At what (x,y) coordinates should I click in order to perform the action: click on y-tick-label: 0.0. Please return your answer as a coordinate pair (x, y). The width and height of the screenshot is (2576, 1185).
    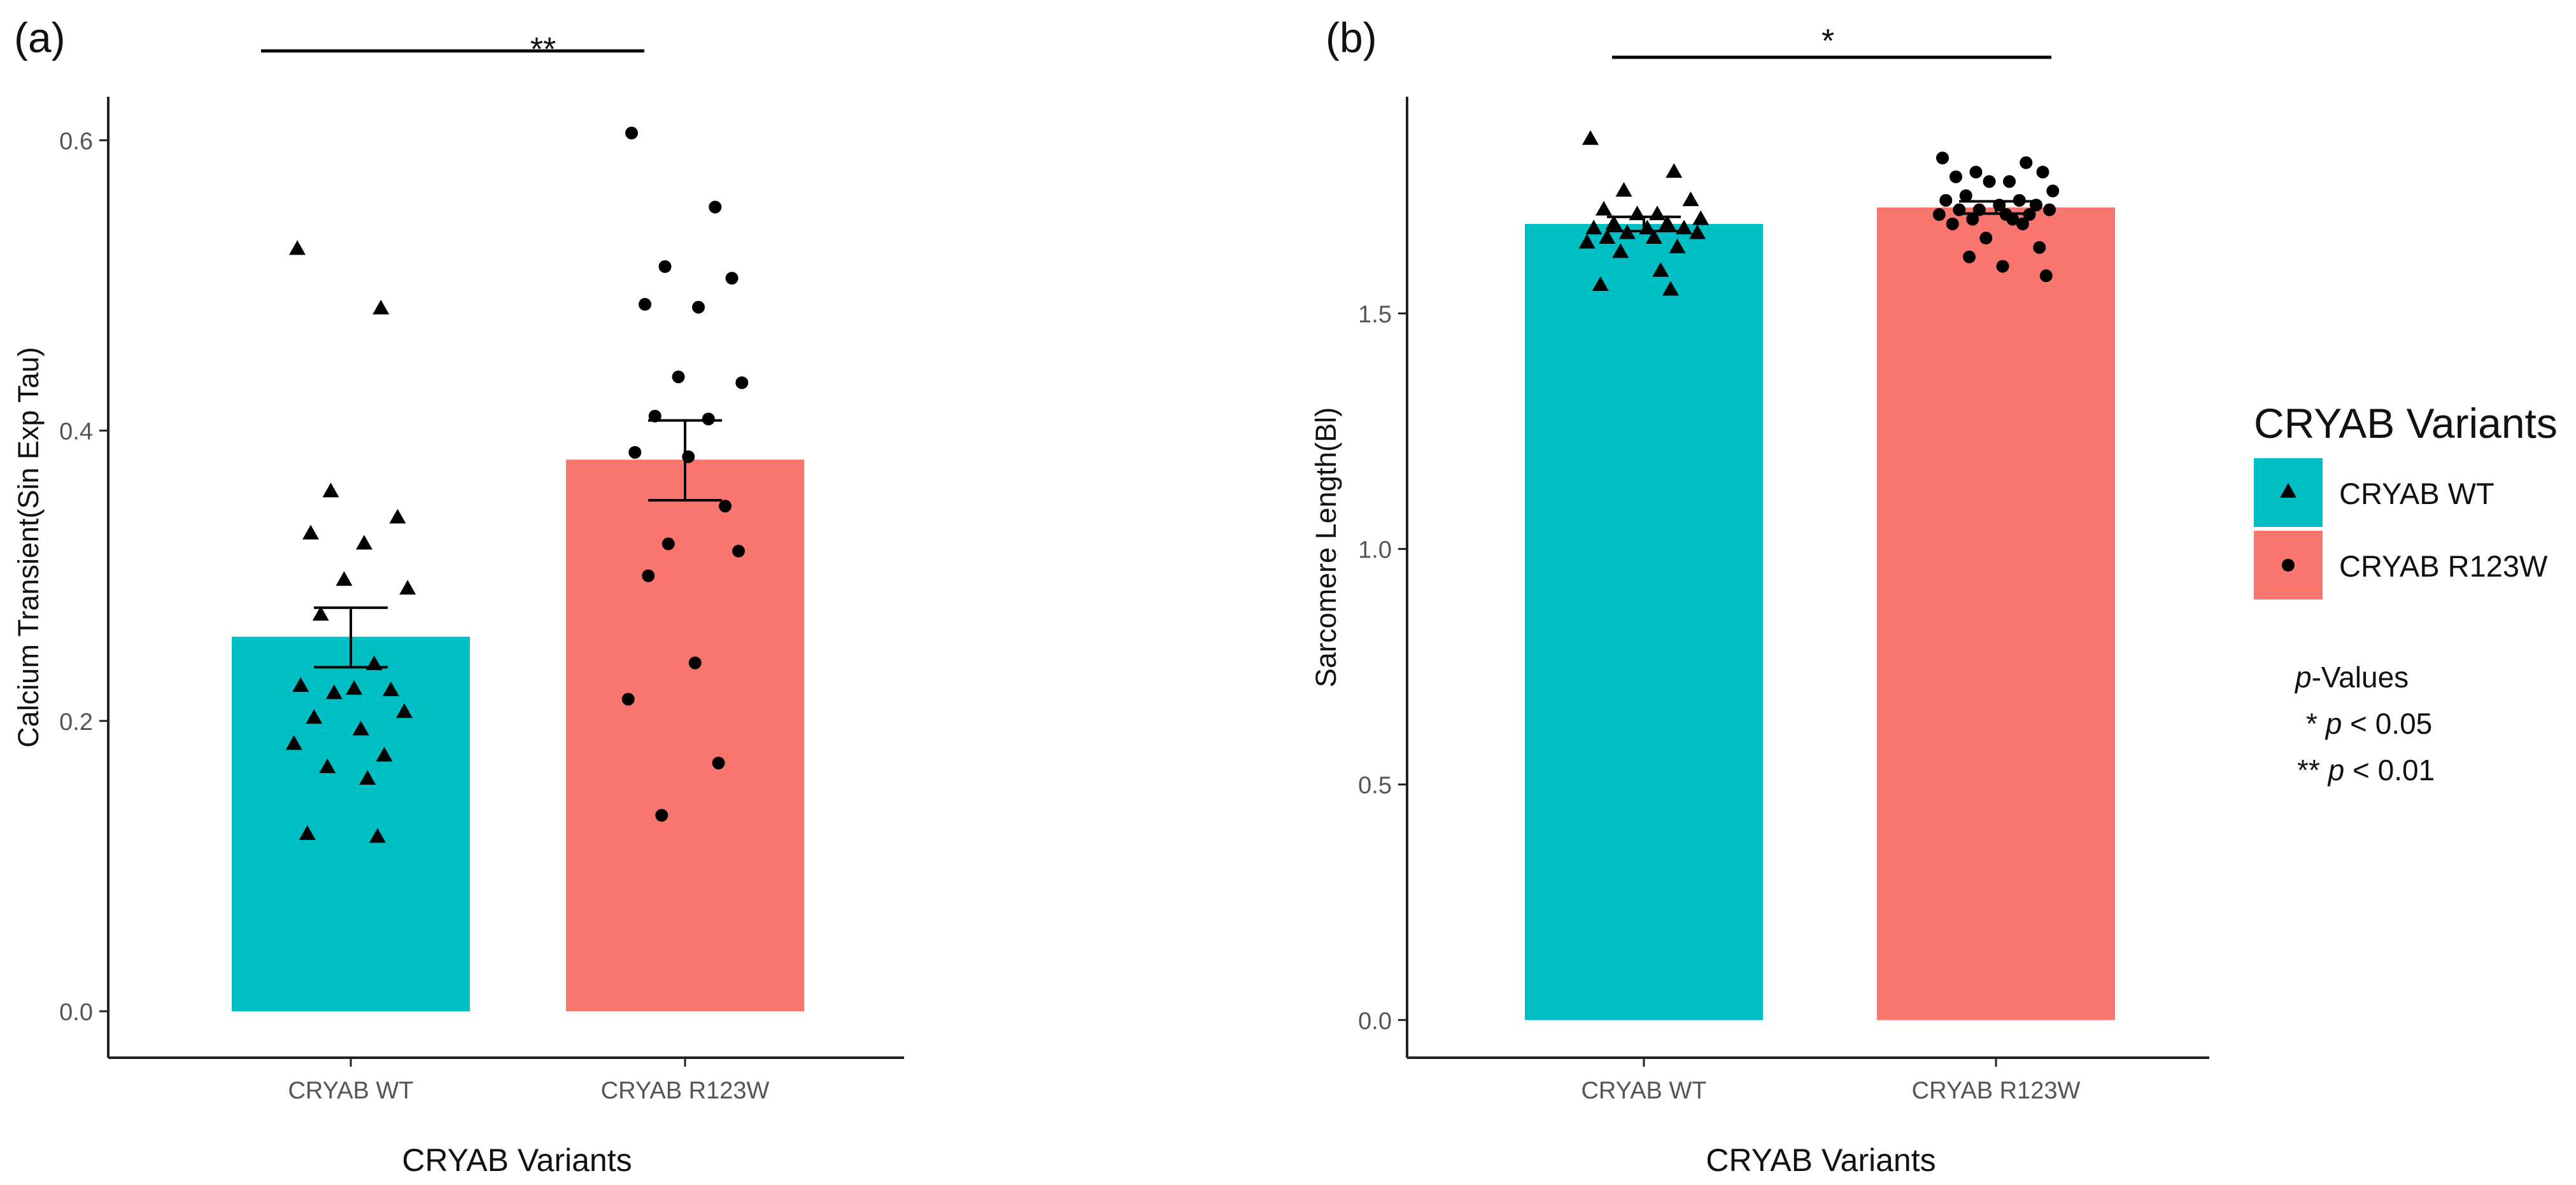
    Looking at the image, I should click on (76, 1012).